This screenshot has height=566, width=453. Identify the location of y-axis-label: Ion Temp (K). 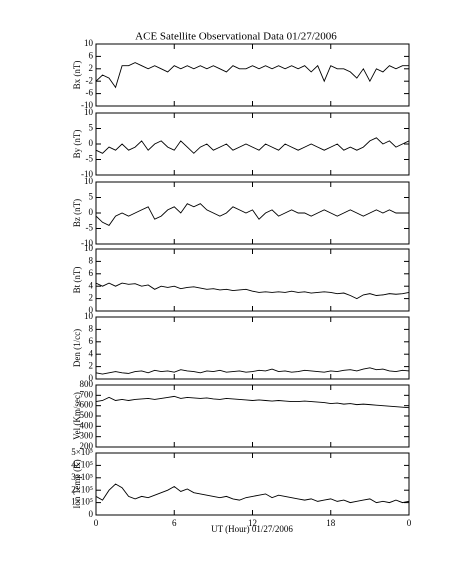
(77, 483).